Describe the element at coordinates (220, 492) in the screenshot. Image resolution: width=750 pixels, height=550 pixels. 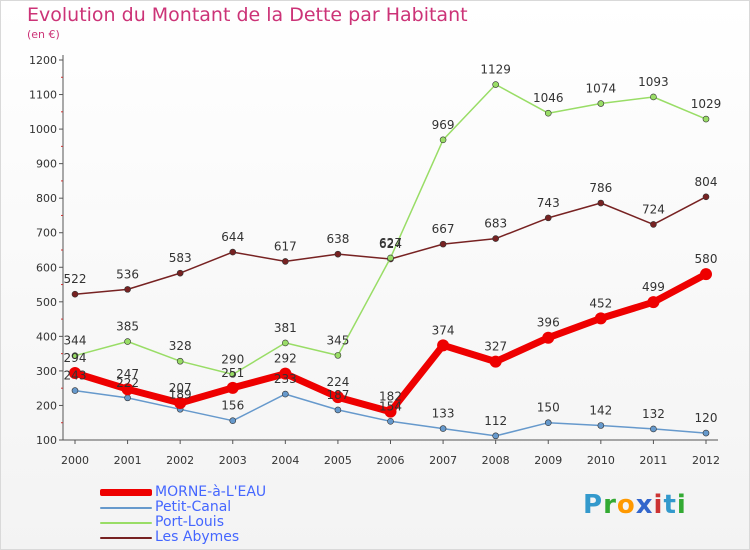
I see `legend-item: MORNE-à-L'EAU` at that location.